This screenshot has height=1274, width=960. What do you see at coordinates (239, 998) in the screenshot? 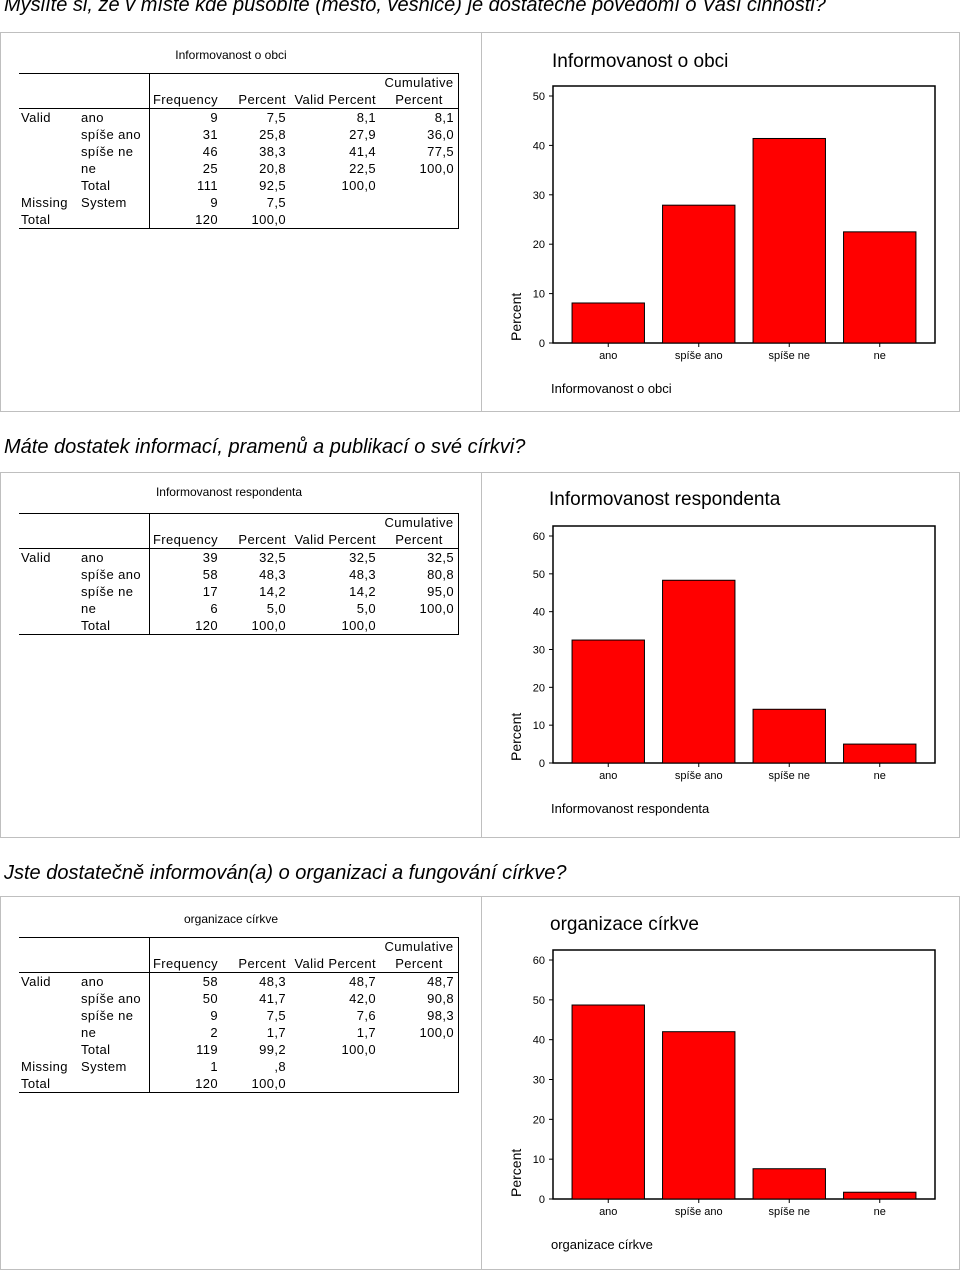
I see `table-row: spíše ano 50 41,7 42,0 90,8` at bounding box center [239, 998].